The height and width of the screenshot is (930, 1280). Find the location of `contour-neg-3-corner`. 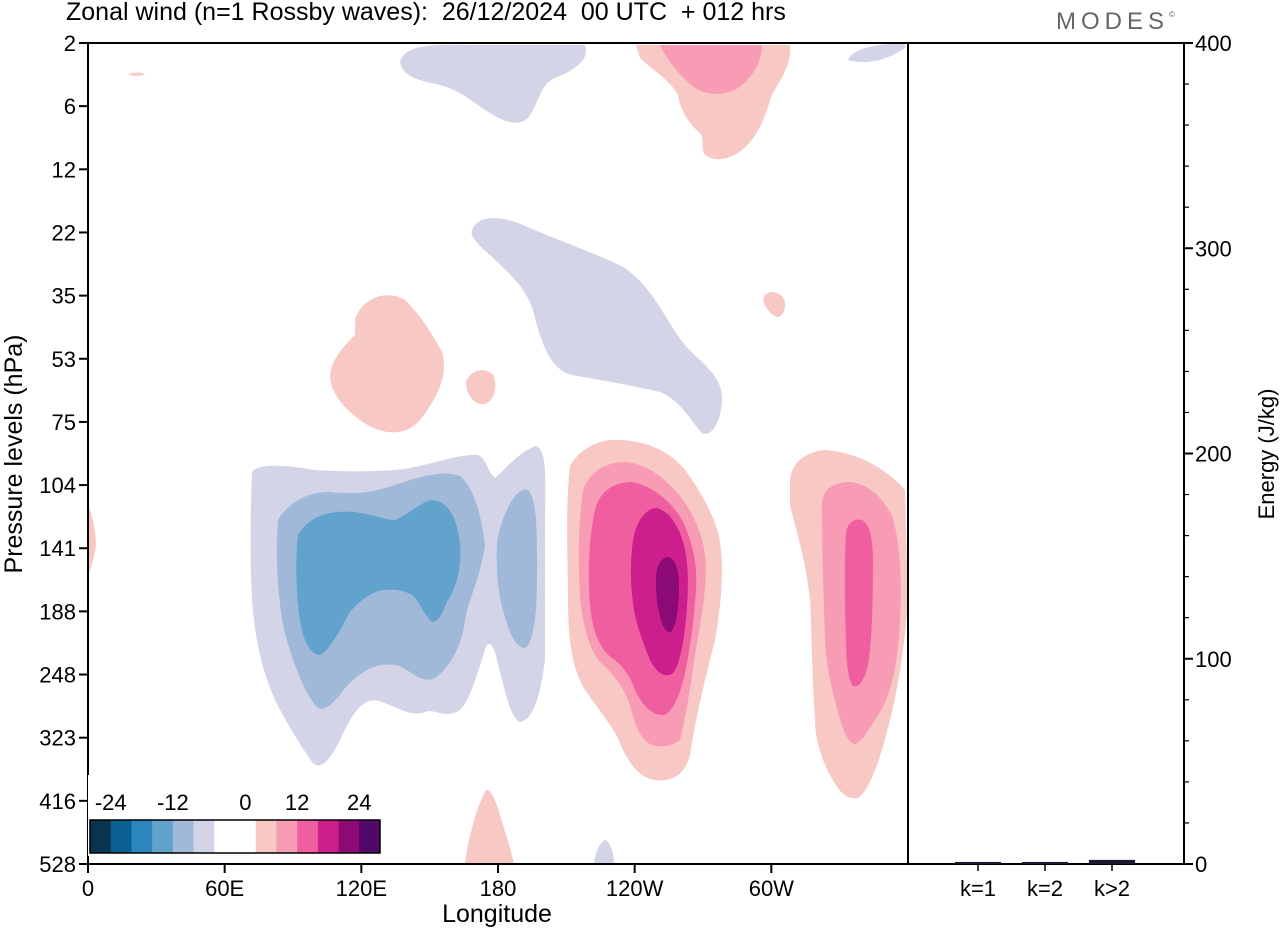

contour-neg-3-corner is located at coordinates (876, 53).